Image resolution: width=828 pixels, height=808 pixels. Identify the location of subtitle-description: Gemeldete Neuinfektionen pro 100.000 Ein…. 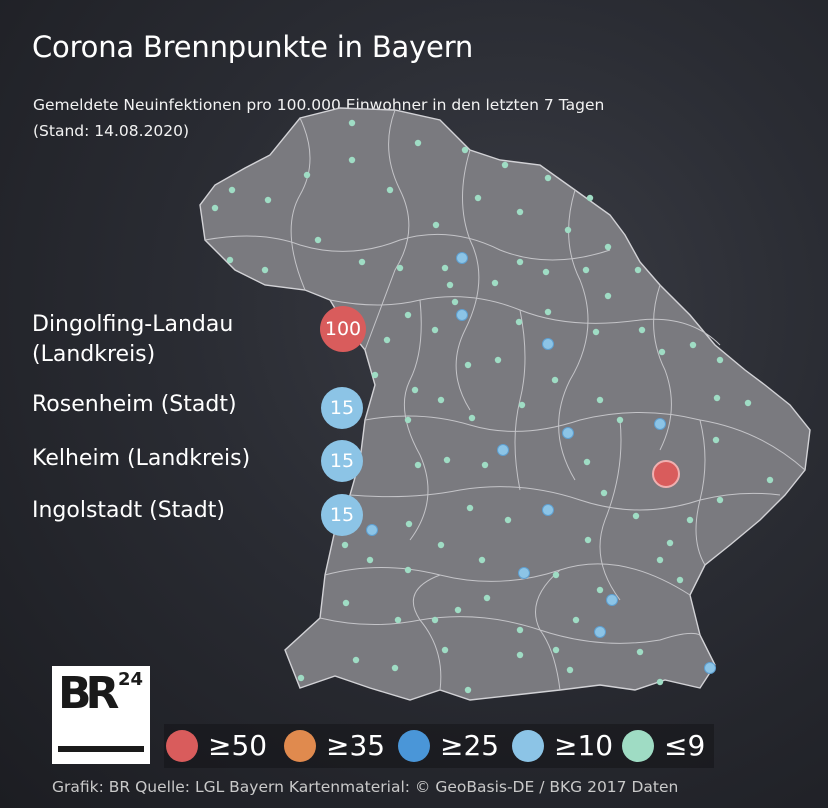
(319, 105).